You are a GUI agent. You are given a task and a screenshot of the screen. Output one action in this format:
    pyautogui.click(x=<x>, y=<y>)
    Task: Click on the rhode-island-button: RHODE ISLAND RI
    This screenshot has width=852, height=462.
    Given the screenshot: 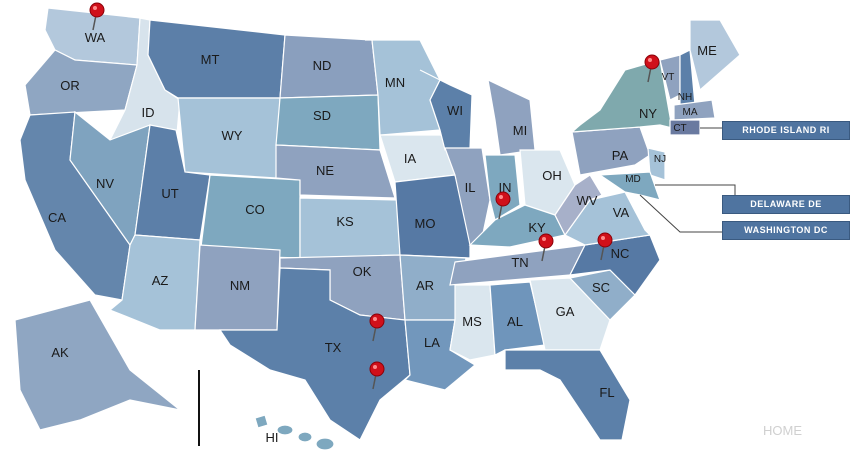 What is the action you would take?
    pyautogui.click(x=786, y=130)
    